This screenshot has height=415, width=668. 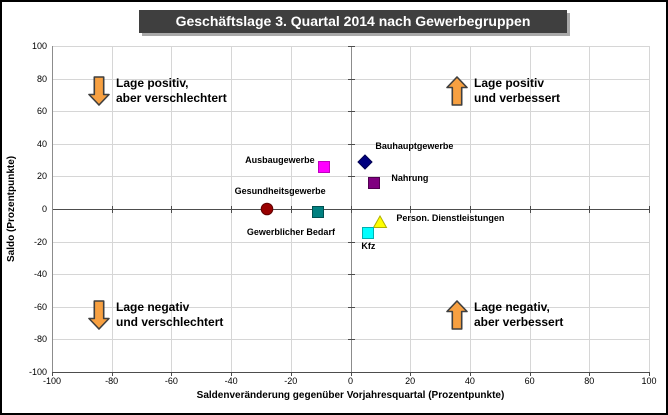 I want to click on y-tick-label: 100, so click(x=39, y=46).